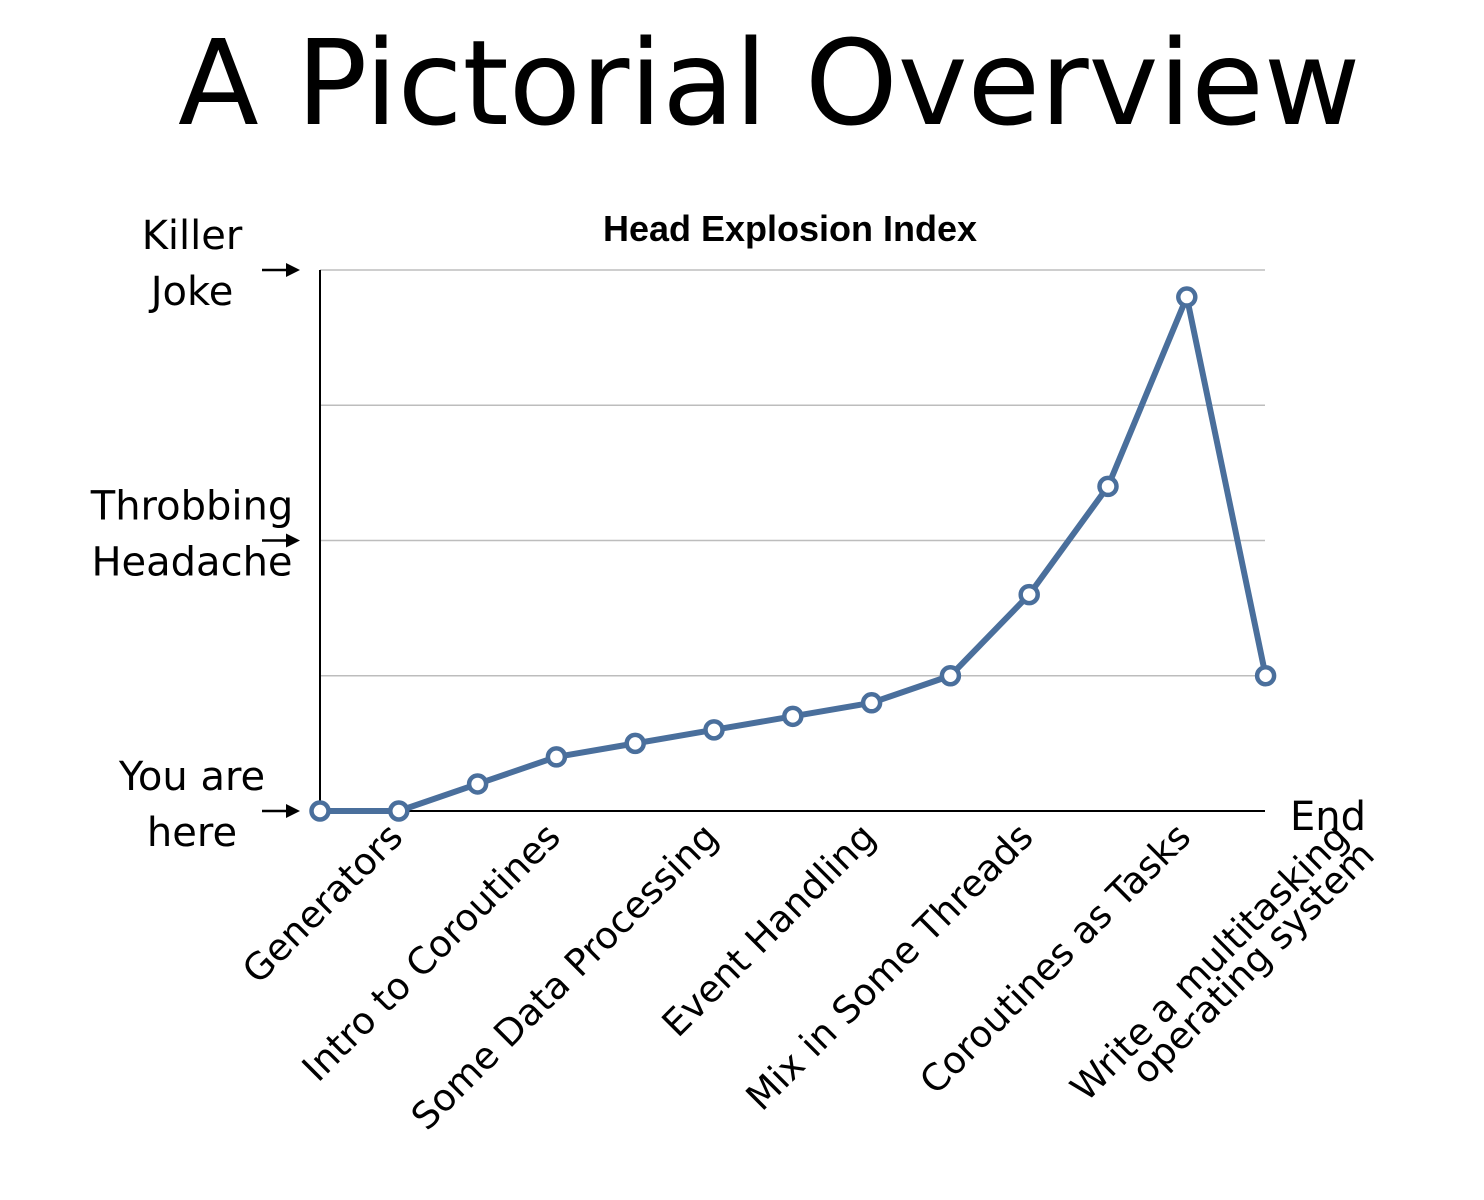 Image resolution: width=1484 pixels, height=1200 pixels. I want to click on y-annotation-label: here, so click(192, 833).